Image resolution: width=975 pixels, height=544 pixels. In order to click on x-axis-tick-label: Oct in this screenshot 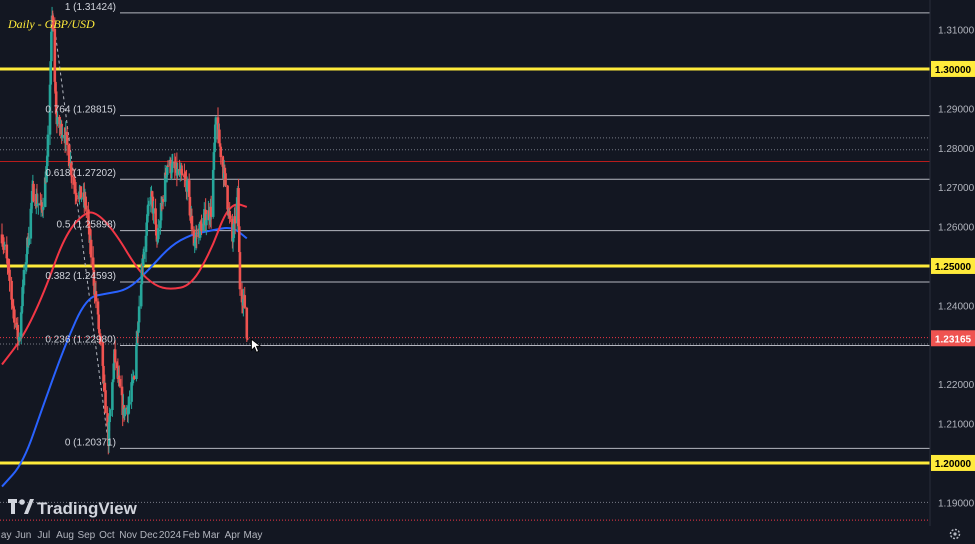, I will do `click(107, 535)`.